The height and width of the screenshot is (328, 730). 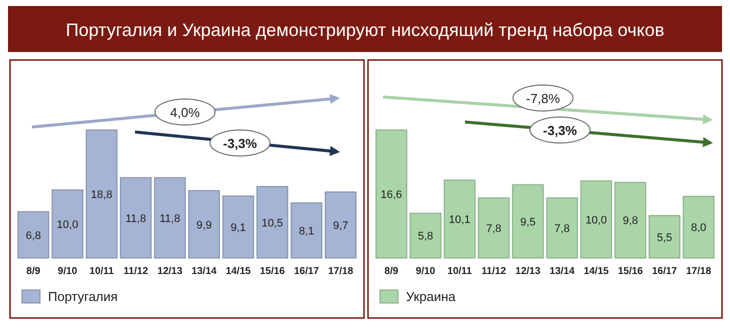 I want to click on data-label: 10,1, so click(x=459, y=220).